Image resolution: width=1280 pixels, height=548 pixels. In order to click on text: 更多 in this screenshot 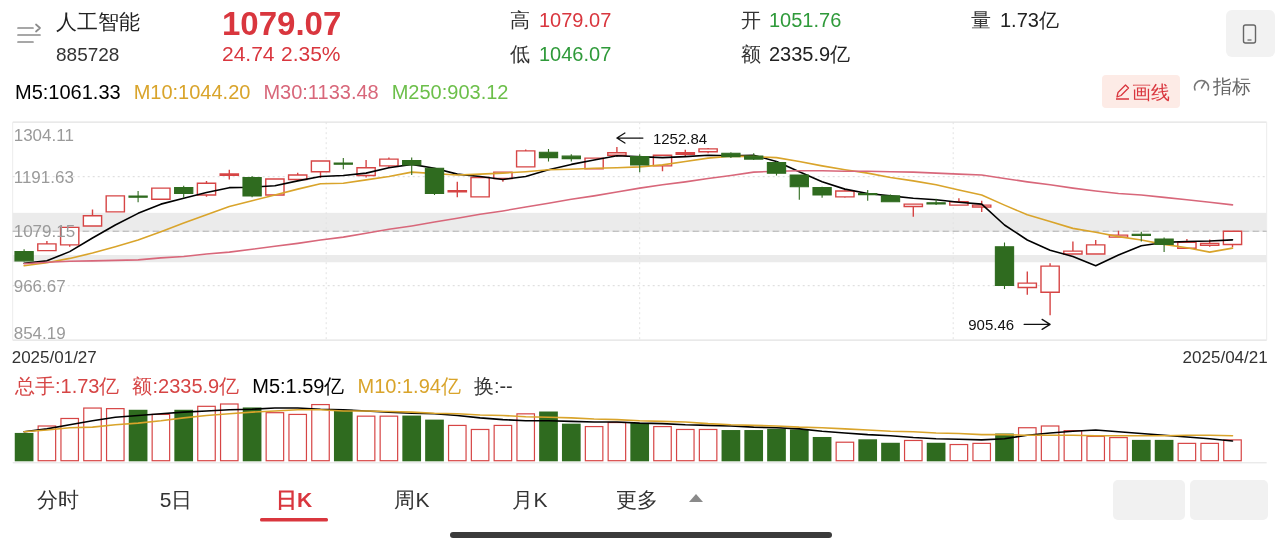, I will do `click(637, 499)`.